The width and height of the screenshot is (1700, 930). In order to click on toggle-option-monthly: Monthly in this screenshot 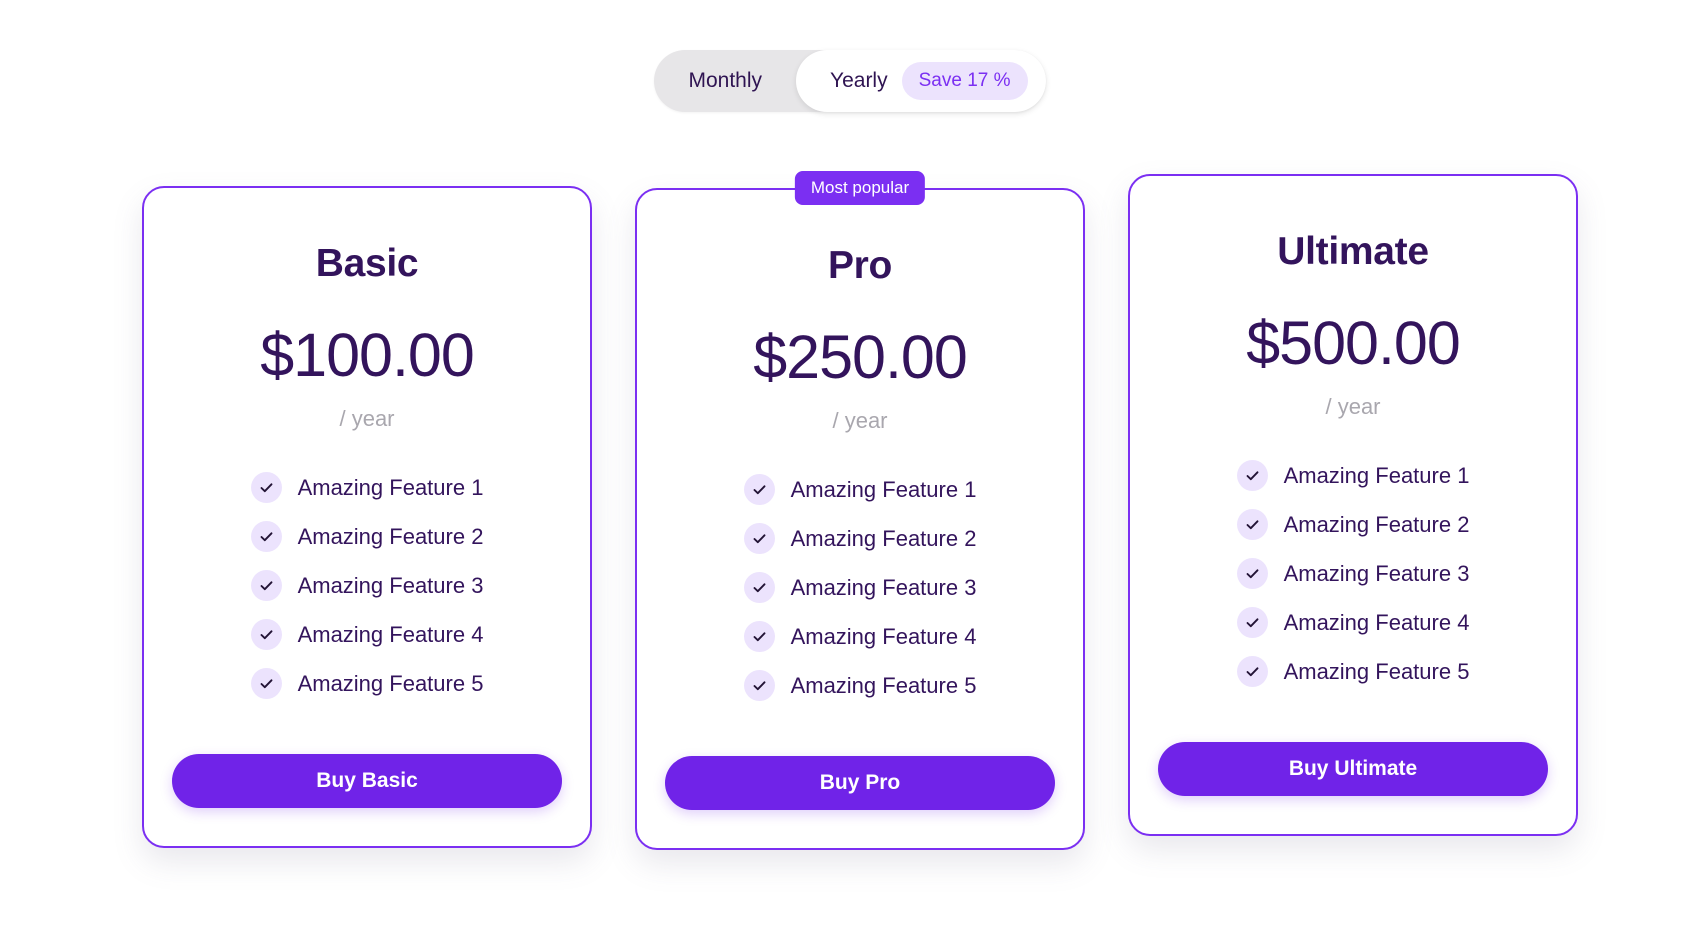, I will do `click(725, 81)`.